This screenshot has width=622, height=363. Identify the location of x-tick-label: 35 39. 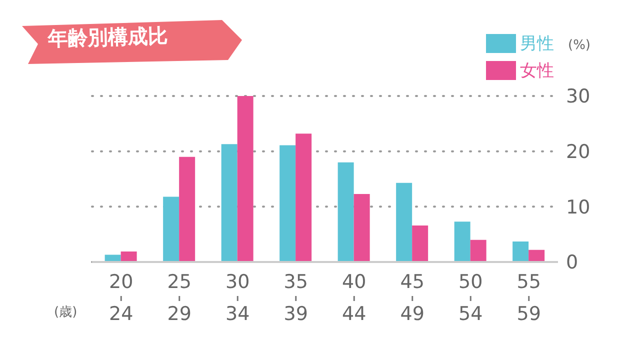
(296, 298).